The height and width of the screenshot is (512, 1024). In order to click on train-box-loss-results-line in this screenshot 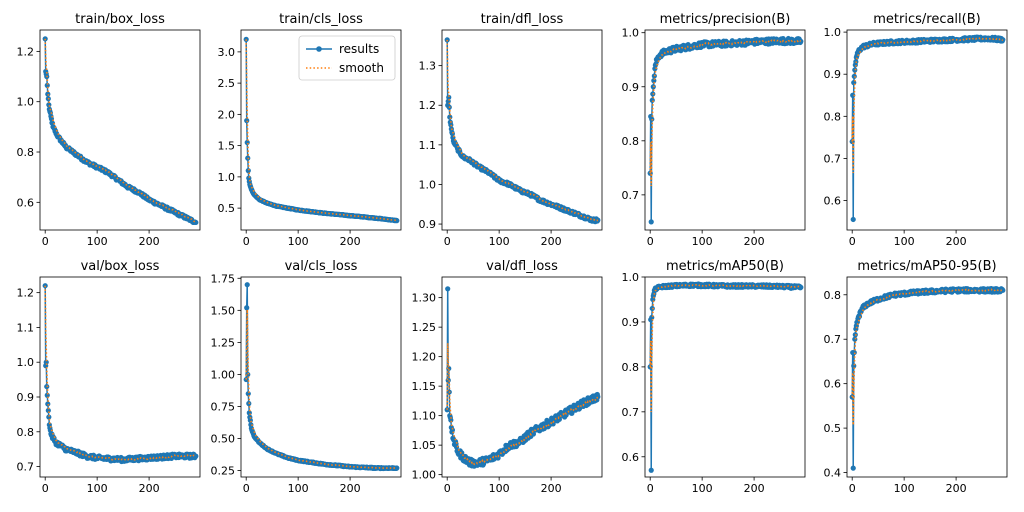, I will do `click(120, 131)`.